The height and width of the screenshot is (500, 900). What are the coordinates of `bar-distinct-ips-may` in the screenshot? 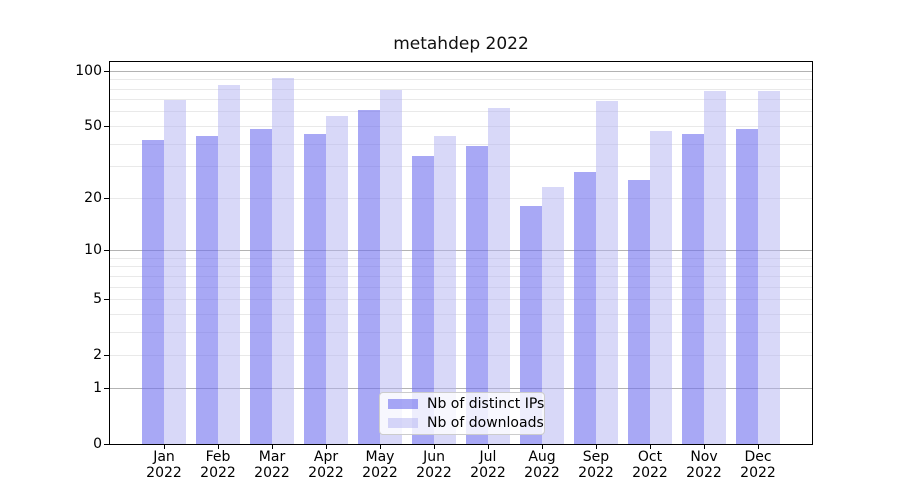 It's located at (369, 277).